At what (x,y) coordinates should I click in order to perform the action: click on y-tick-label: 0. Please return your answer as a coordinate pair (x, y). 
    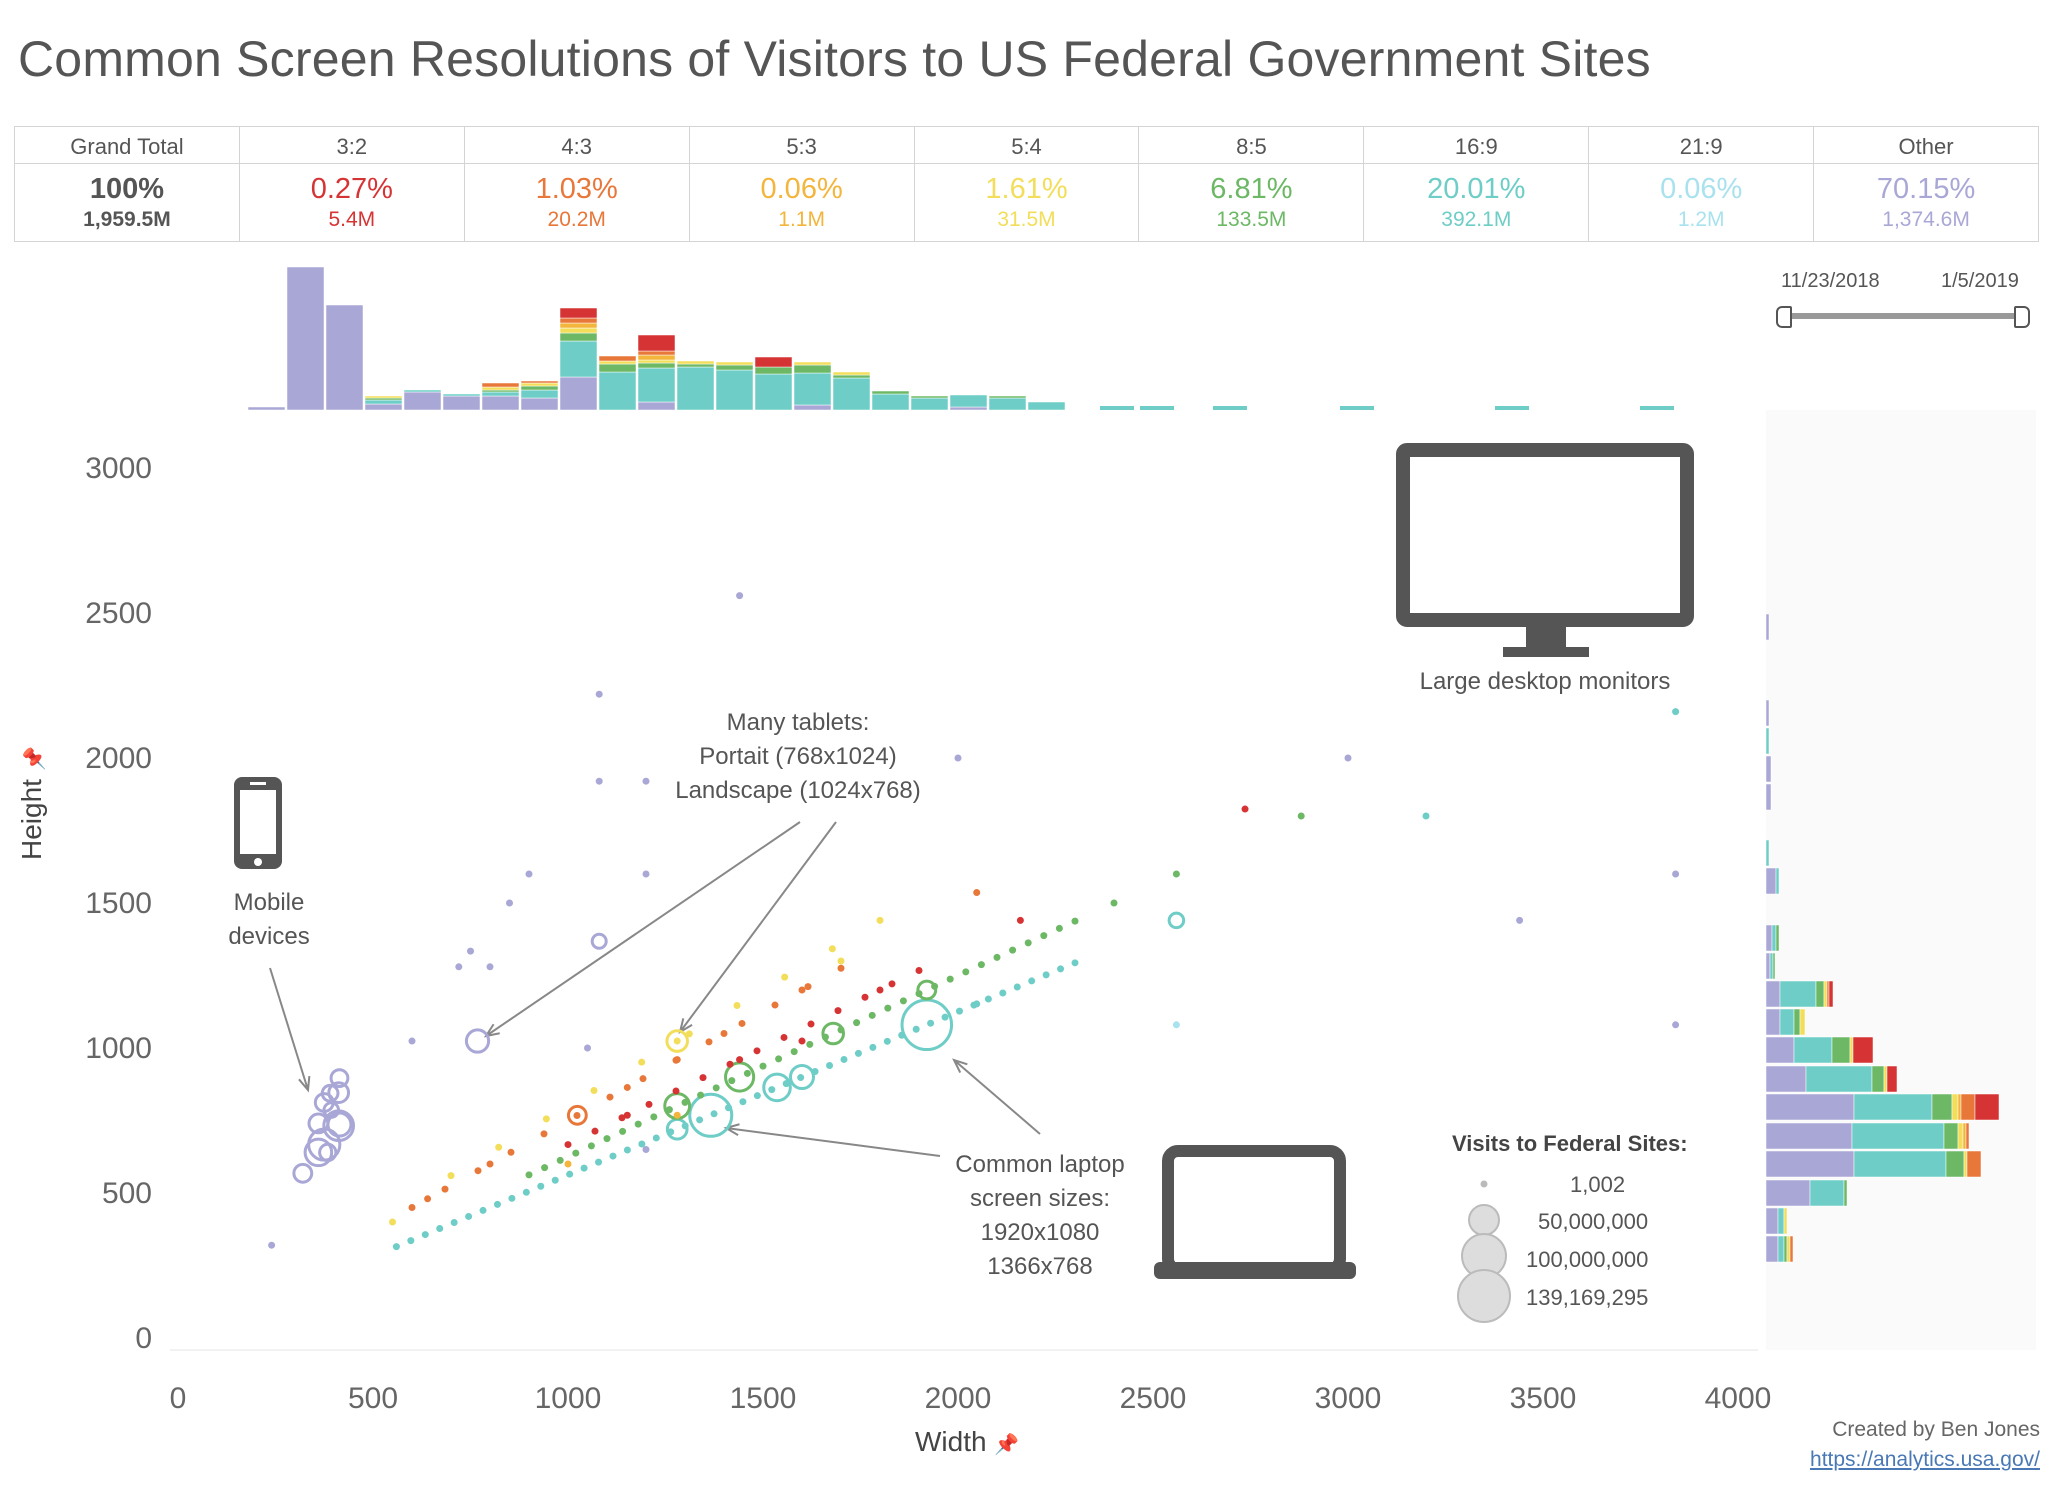
    Looking at the image, I should click on (143, 1338).